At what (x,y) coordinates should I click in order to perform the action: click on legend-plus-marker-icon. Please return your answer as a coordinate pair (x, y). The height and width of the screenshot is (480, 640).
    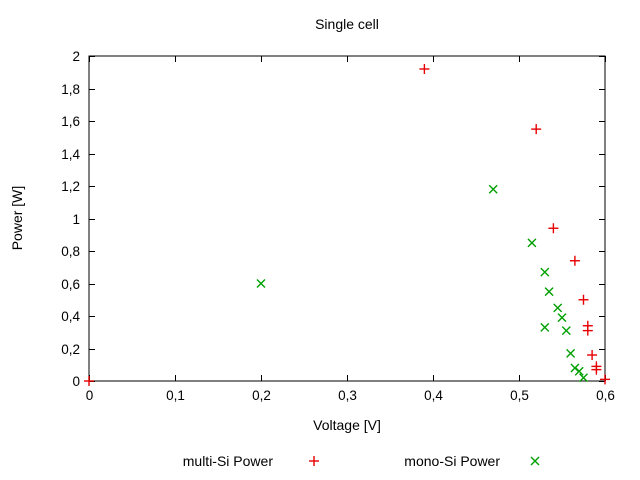
    Looking at the image, I should click on (314, 461).